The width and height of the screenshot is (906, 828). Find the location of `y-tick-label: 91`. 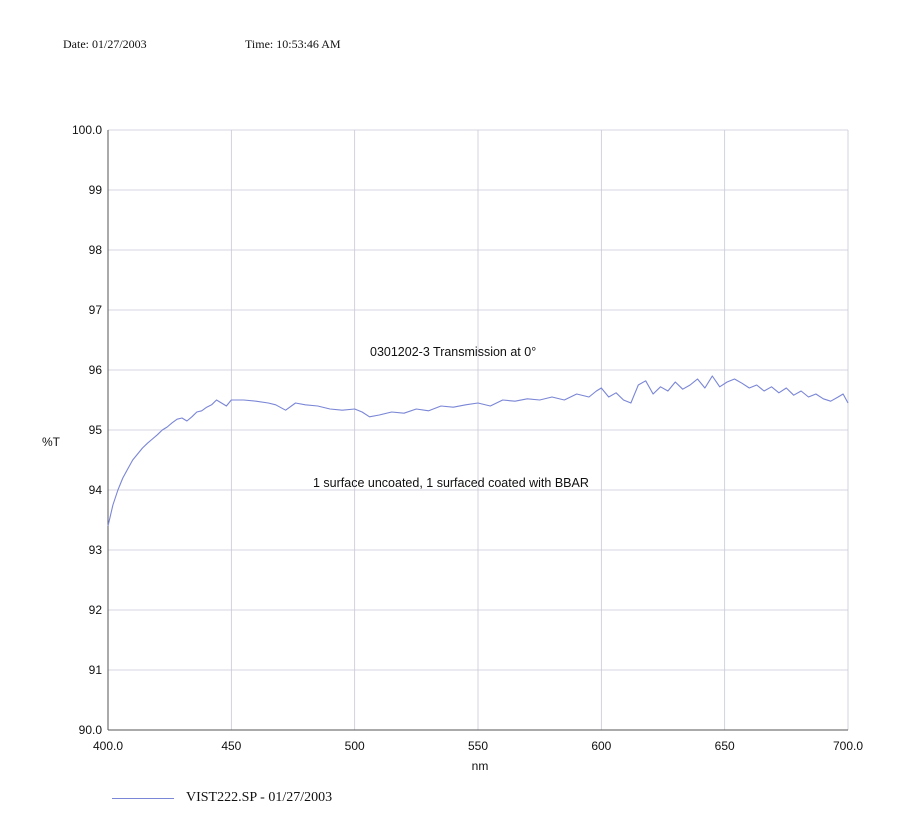

y-tick-label: 91 is located at coordinates (96, 670).